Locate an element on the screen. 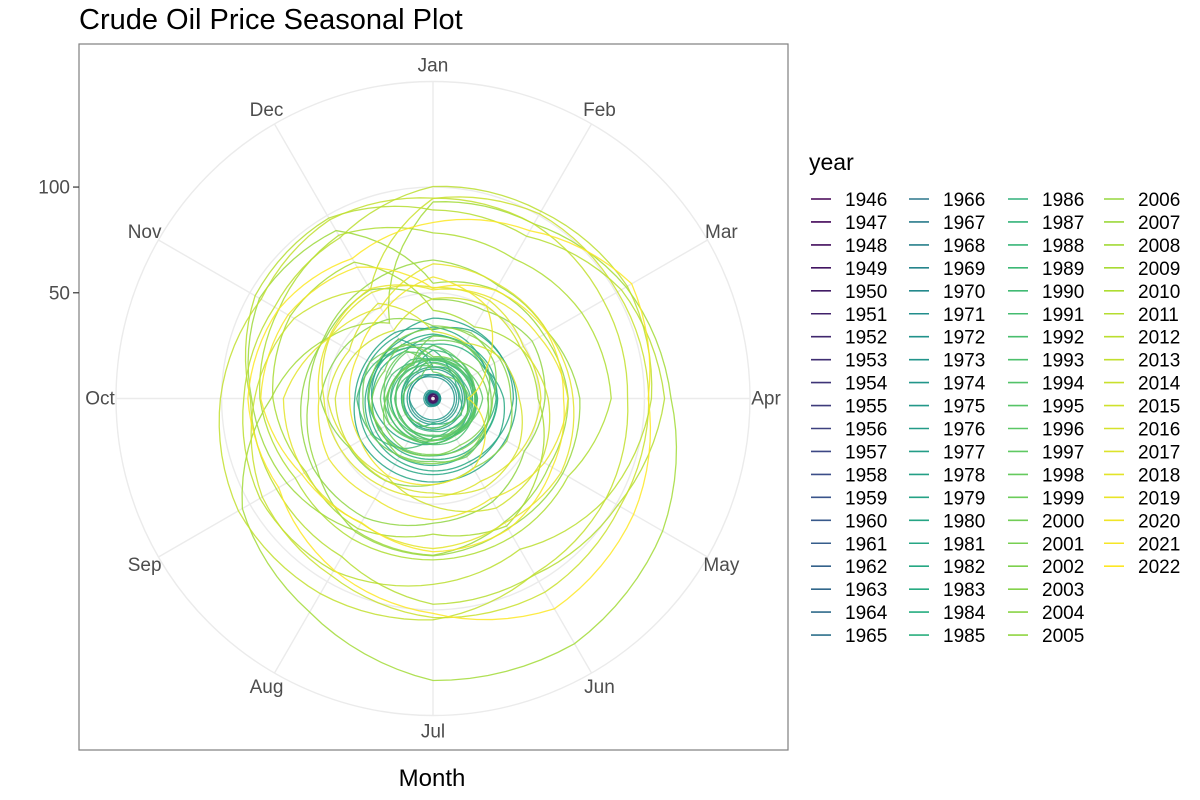  legend-item: 1988 is located at coordinates (1046, 246).